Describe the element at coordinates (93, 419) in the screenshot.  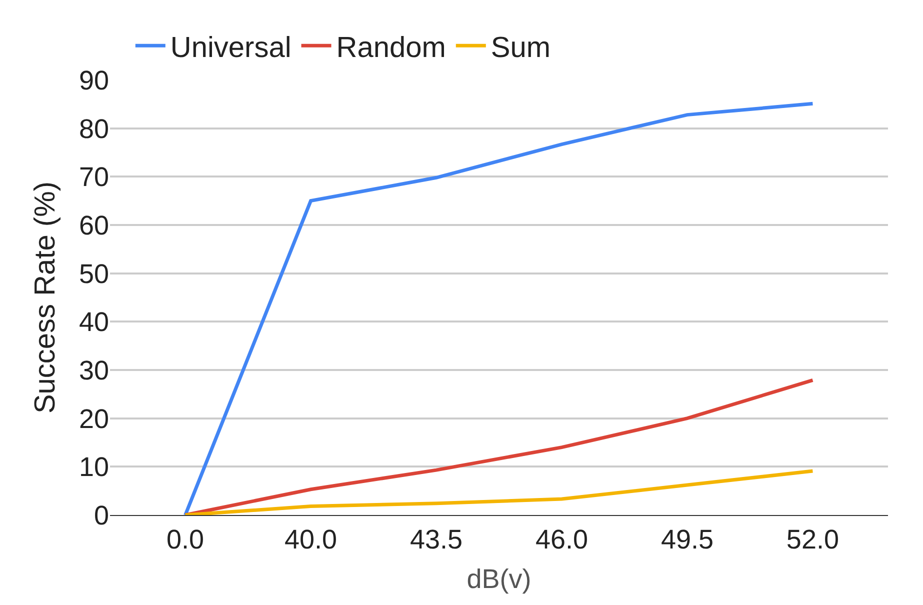
I see `y-tick-label: 20` at that location.